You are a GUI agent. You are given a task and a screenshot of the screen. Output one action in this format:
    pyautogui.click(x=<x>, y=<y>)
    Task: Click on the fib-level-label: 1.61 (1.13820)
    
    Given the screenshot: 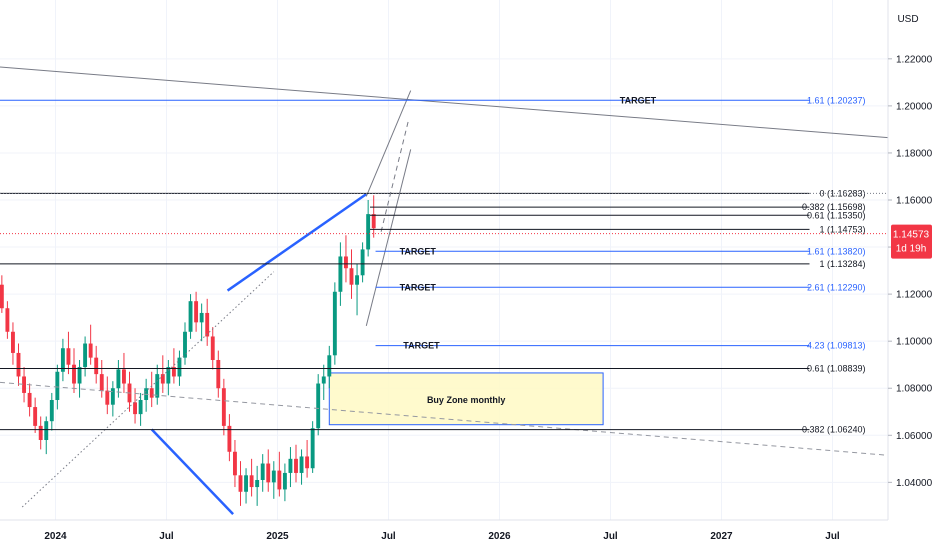 What is the action you would take?
    pyautogui.click(x=836, y=251)
    